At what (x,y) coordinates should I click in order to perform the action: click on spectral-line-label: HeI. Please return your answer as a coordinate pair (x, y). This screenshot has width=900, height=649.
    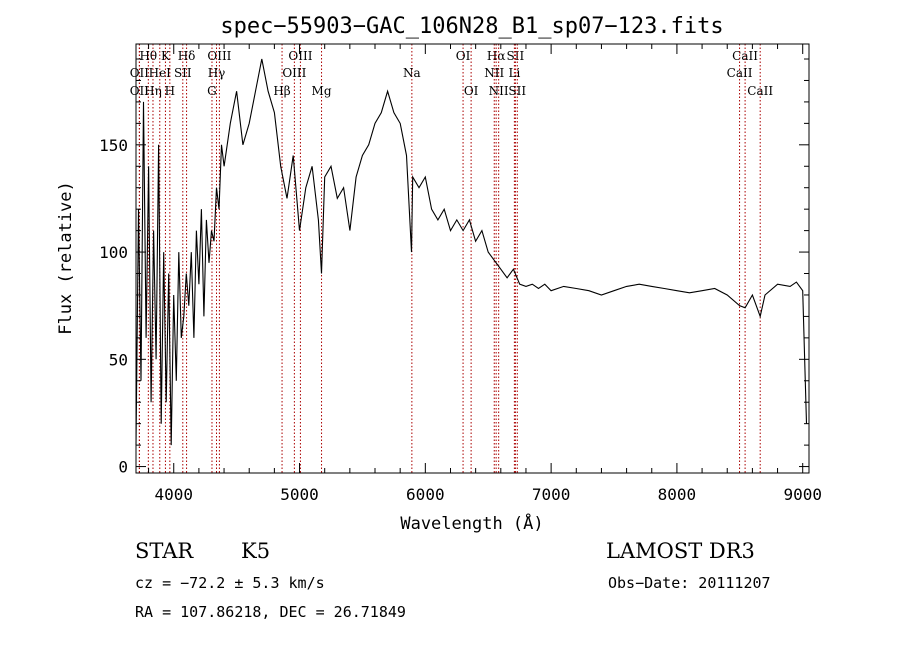
    Looking at the image, I should click on (160, 73).